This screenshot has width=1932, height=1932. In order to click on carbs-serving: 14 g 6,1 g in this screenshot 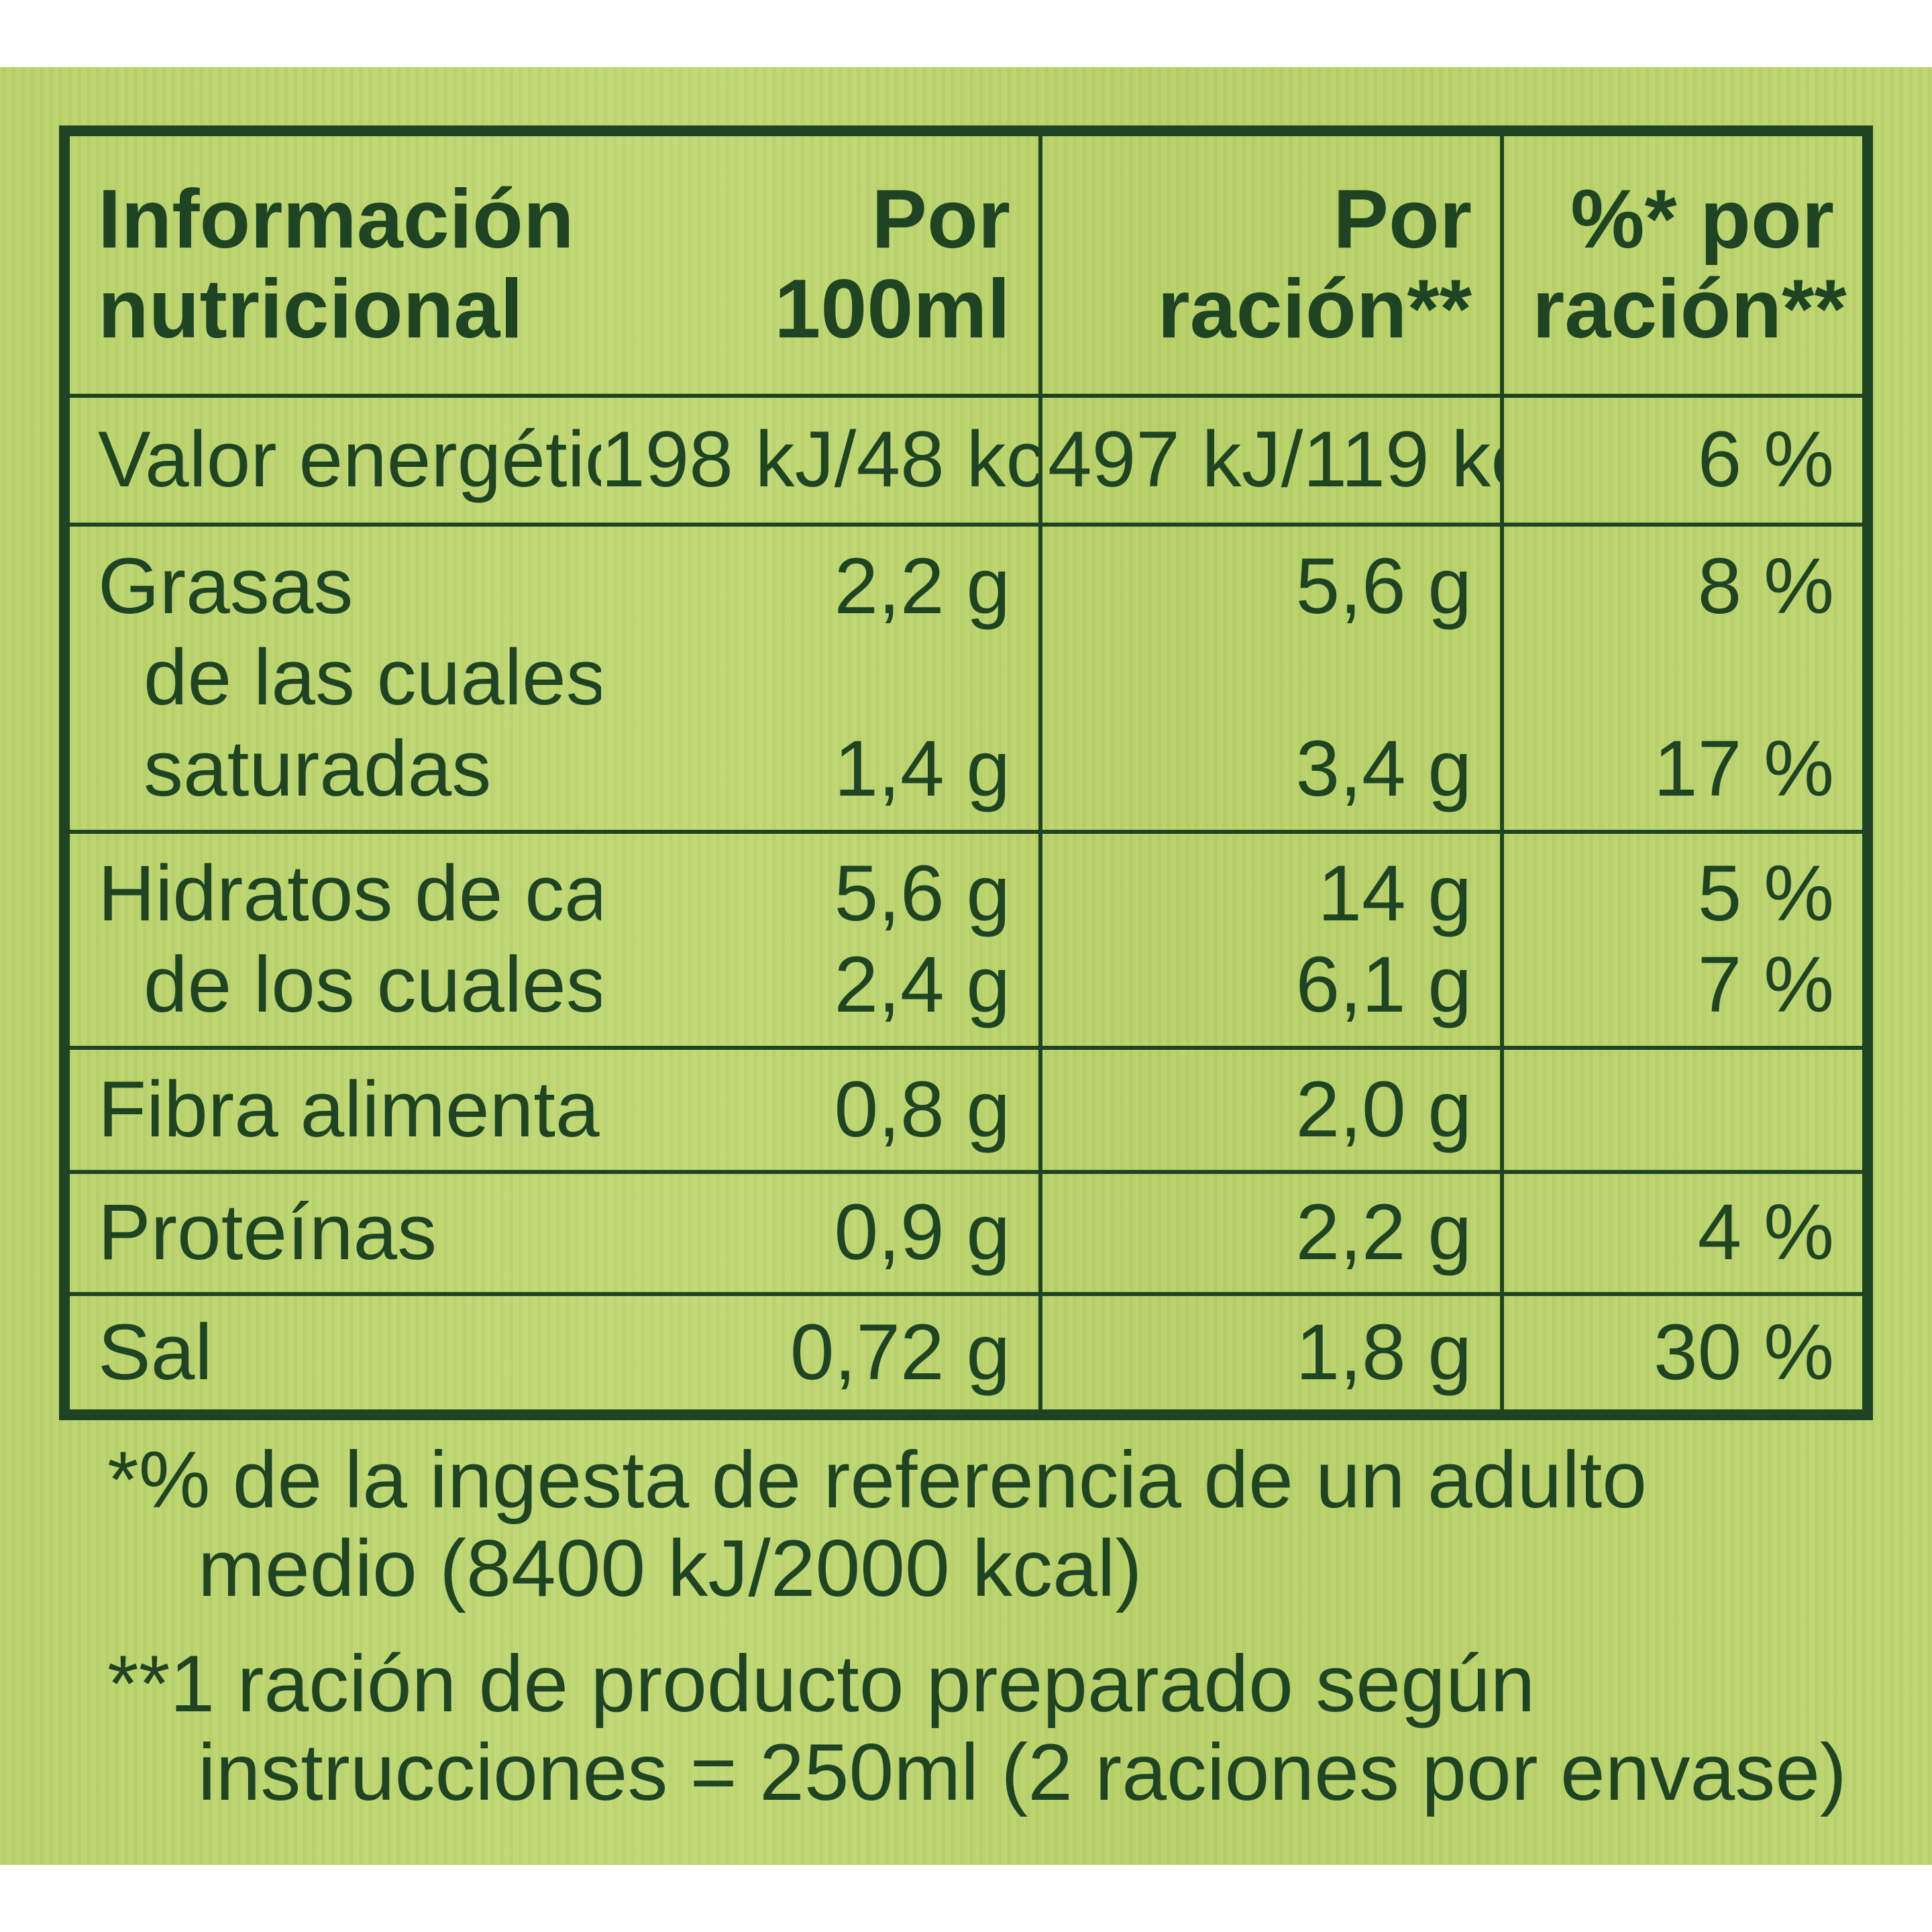, I will do `click(1271, 940)`.